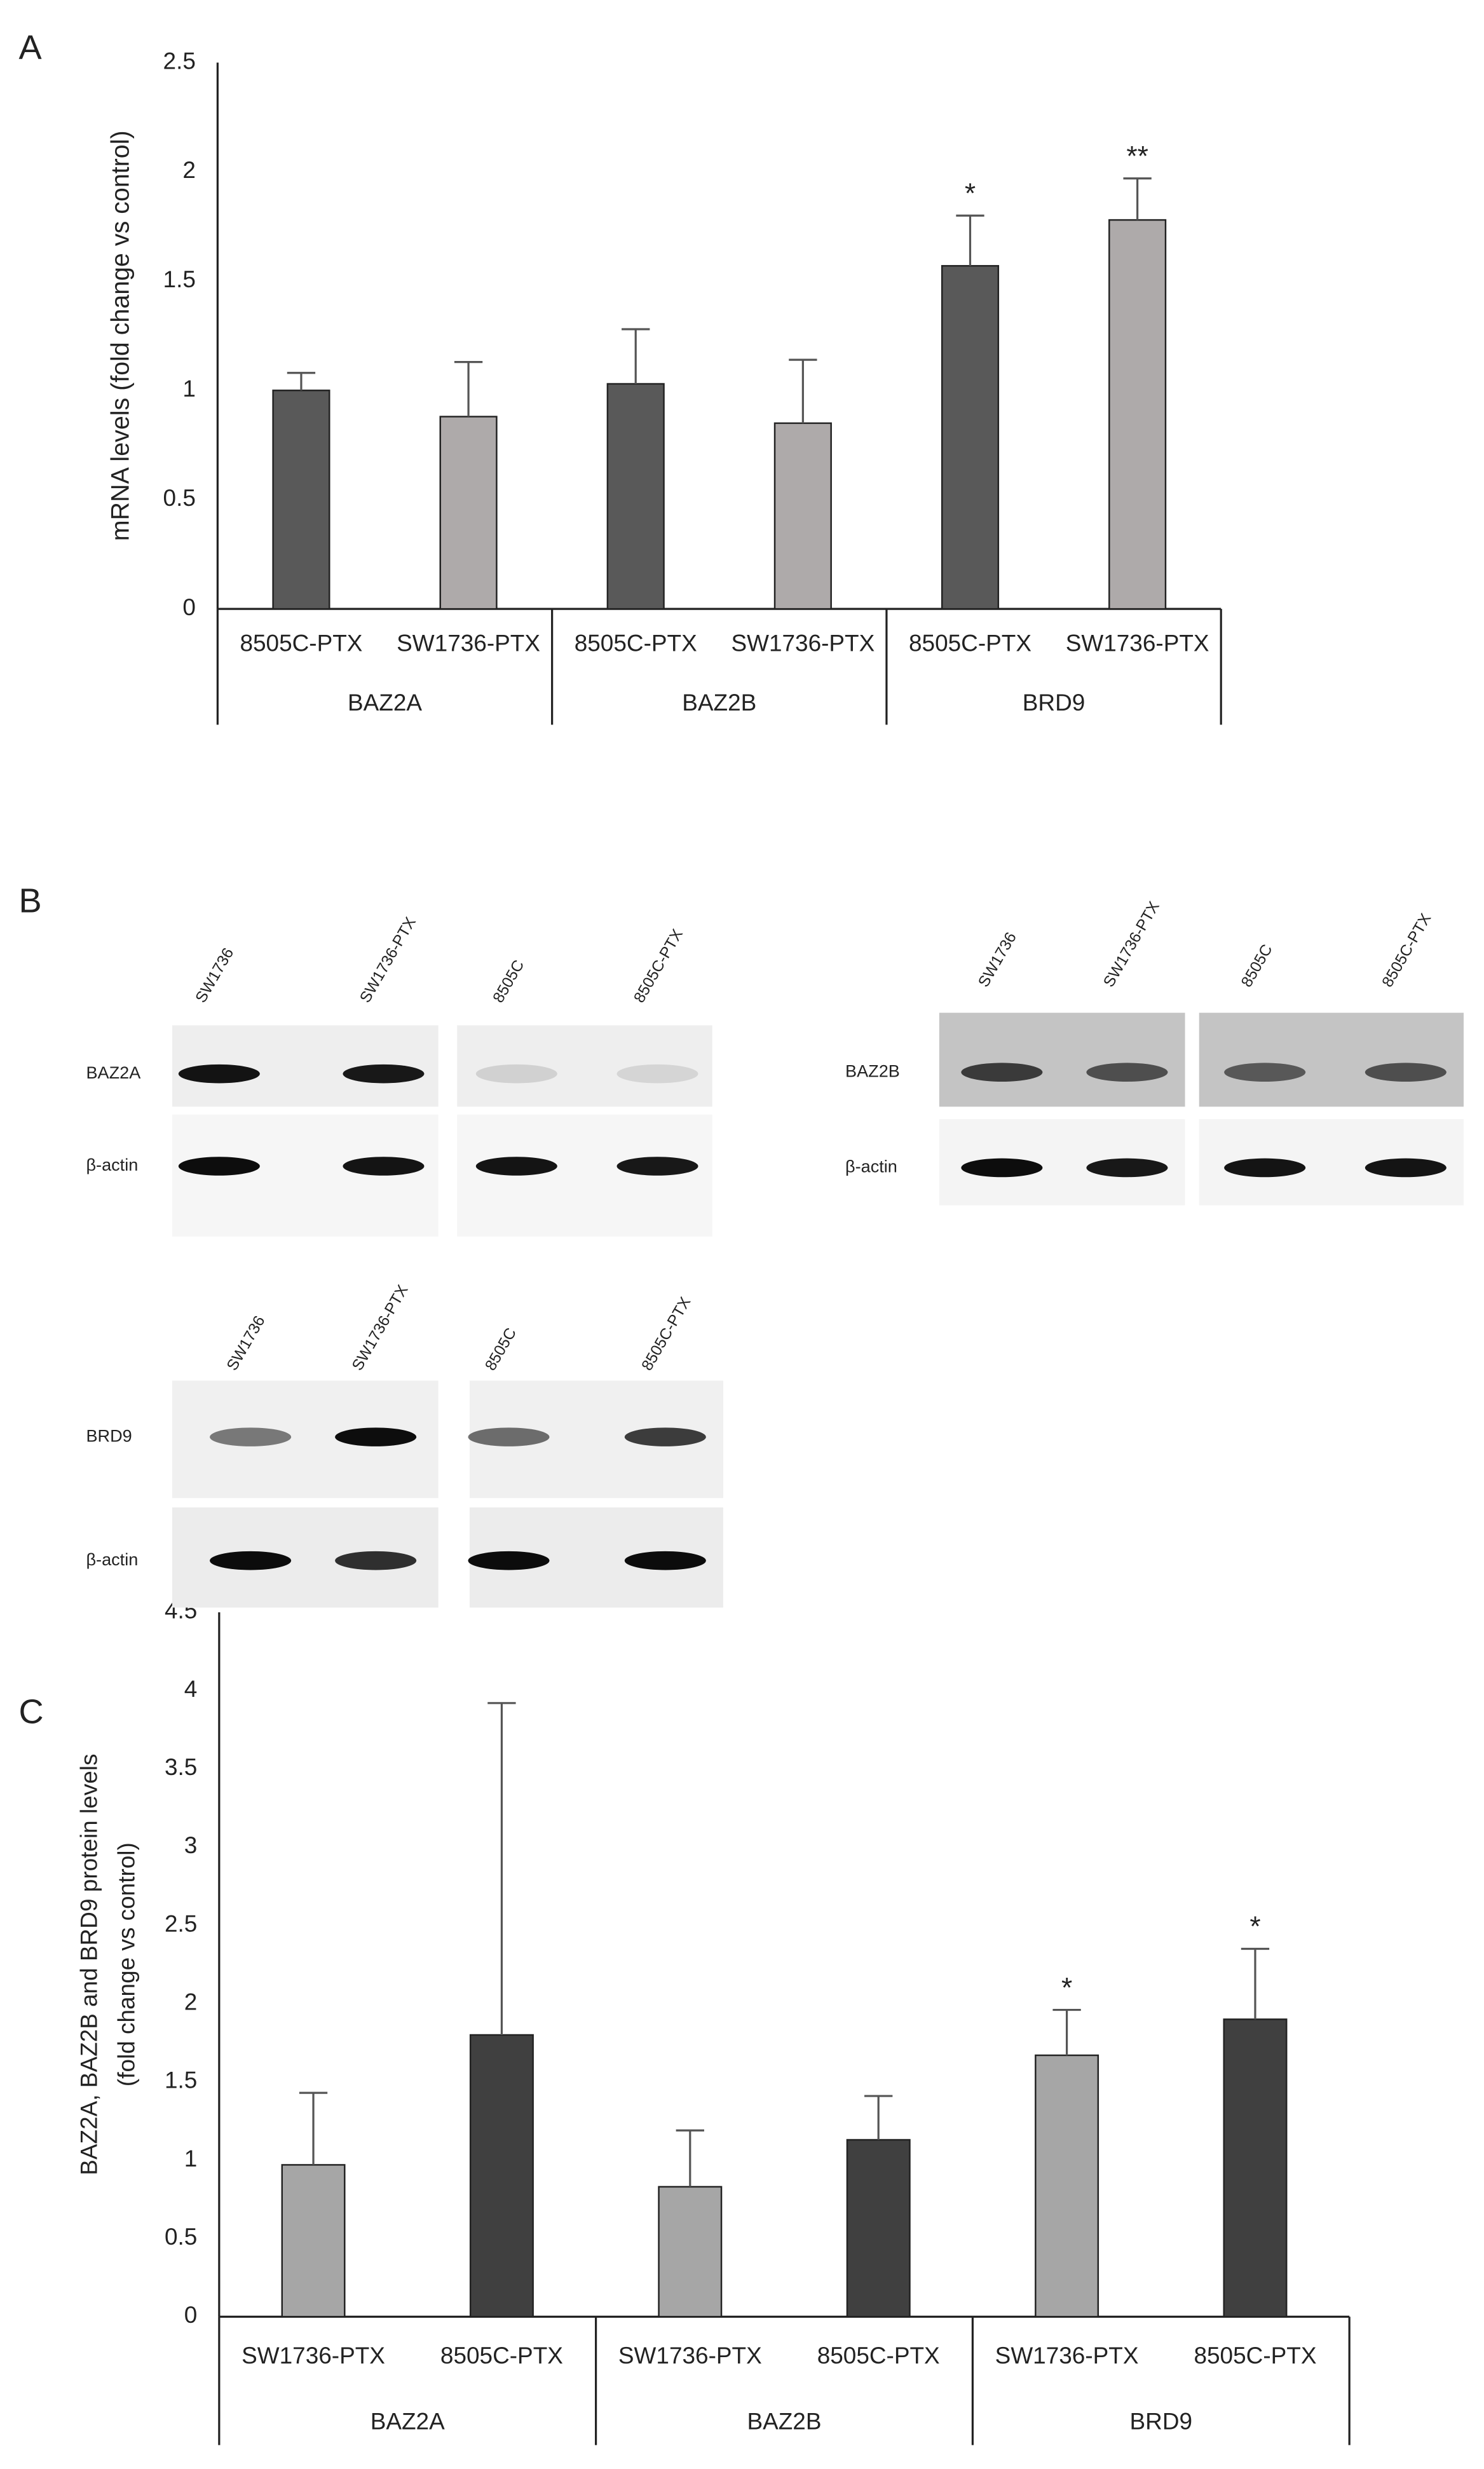 The height and width of the screenshot is (2469, 1484). I want to click on y-tick-label: 4, so click(191, 1689).